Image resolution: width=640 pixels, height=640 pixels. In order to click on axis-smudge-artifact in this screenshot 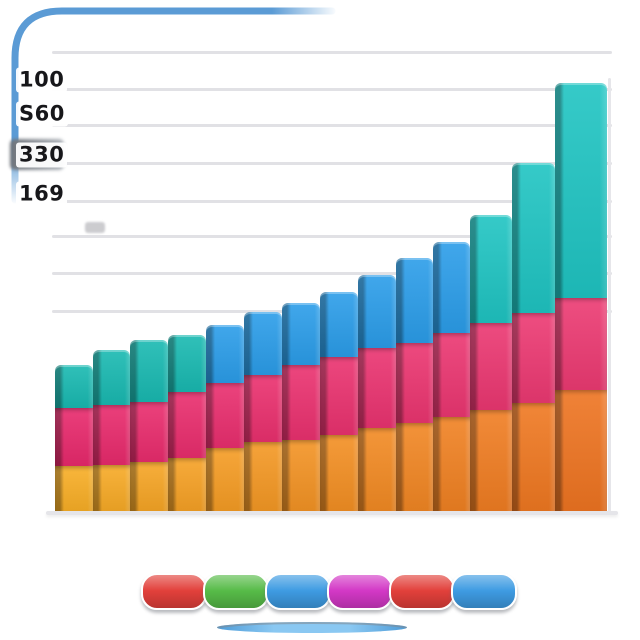, I will do `click(95, 227)`.